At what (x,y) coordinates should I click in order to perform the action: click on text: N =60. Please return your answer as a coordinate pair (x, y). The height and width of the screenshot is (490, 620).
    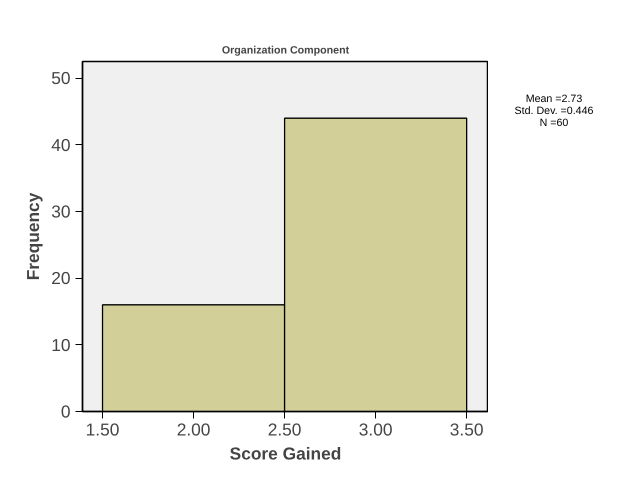
    Looking at the image, I should click on (554, 123).